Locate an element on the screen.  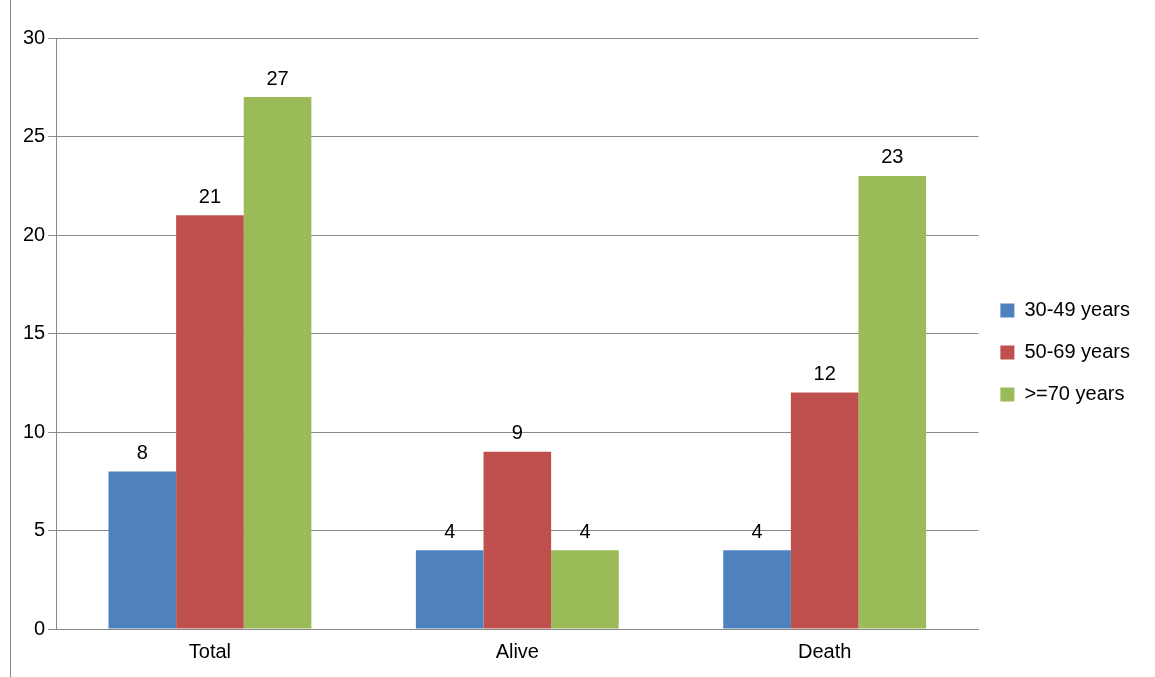
x-tick-label: Alive is located at coordinates (517, 650).